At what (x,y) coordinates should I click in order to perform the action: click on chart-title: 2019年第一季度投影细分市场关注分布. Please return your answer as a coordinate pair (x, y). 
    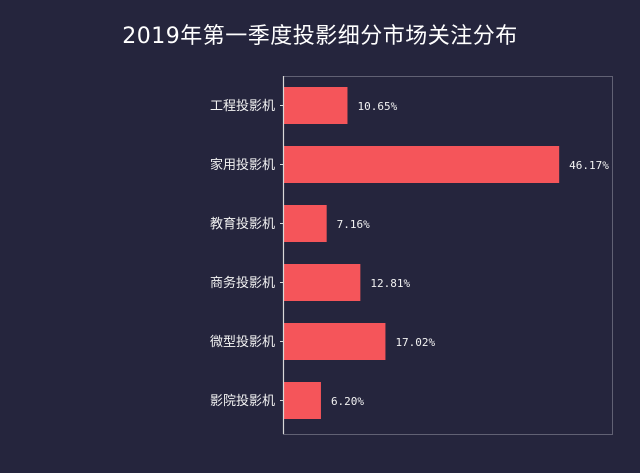
    Looking at the image, I should click on (320, 36).